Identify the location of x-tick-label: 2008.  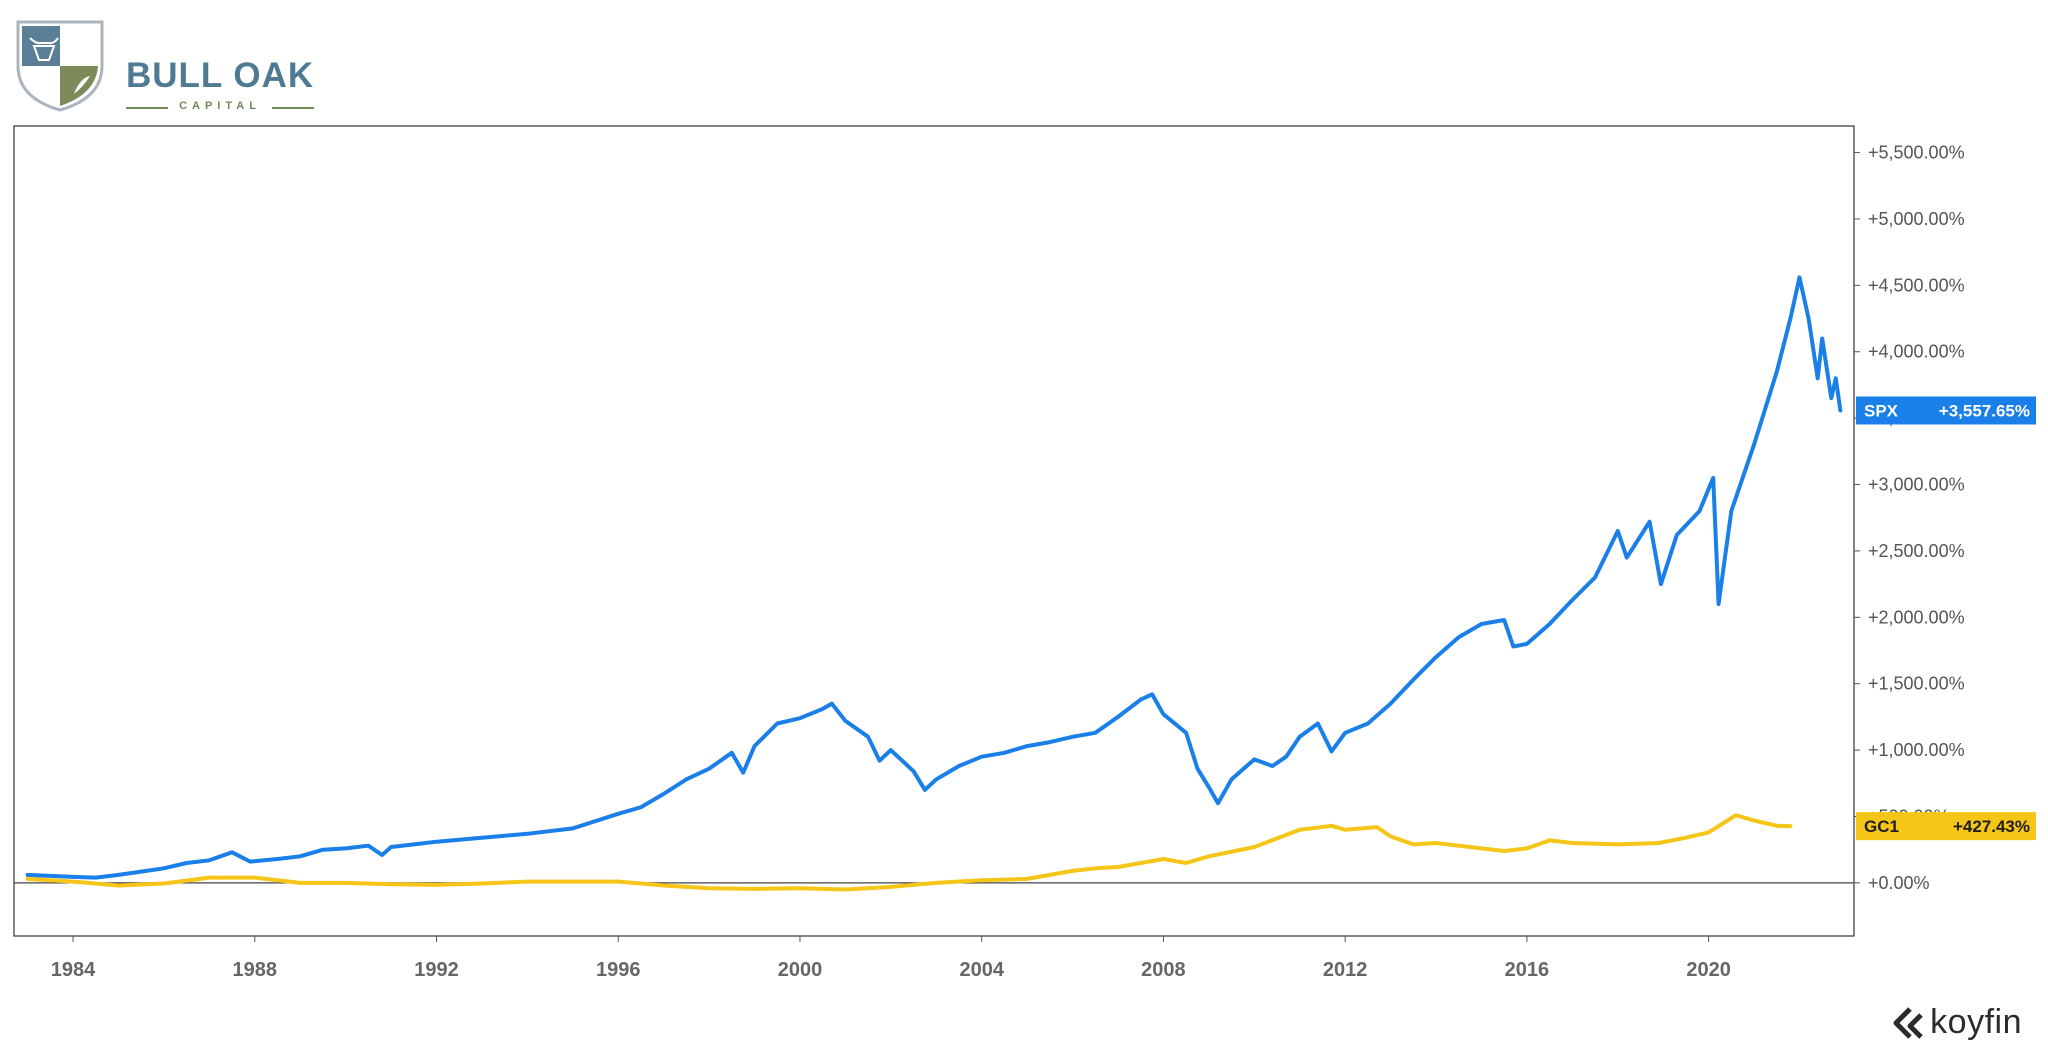
(1163, 970).